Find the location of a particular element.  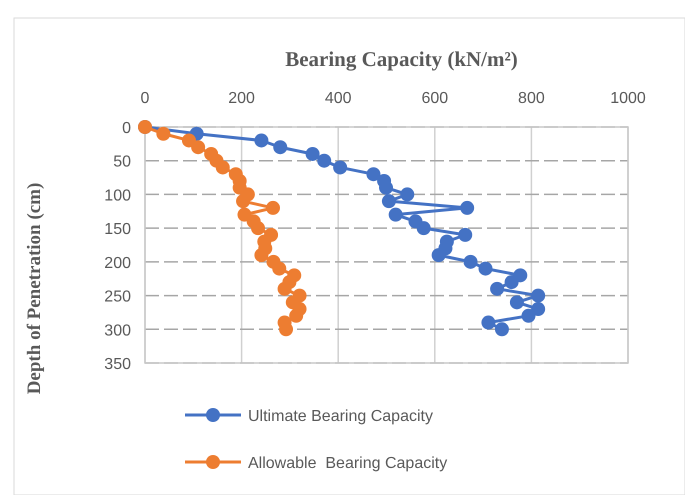

x-tick-label: 800 is located at coordinates (531, 98).